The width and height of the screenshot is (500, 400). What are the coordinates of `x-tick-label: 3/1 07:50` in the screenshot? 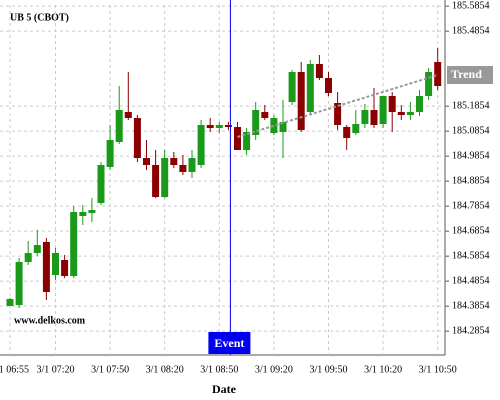 It's located at (110, 369).